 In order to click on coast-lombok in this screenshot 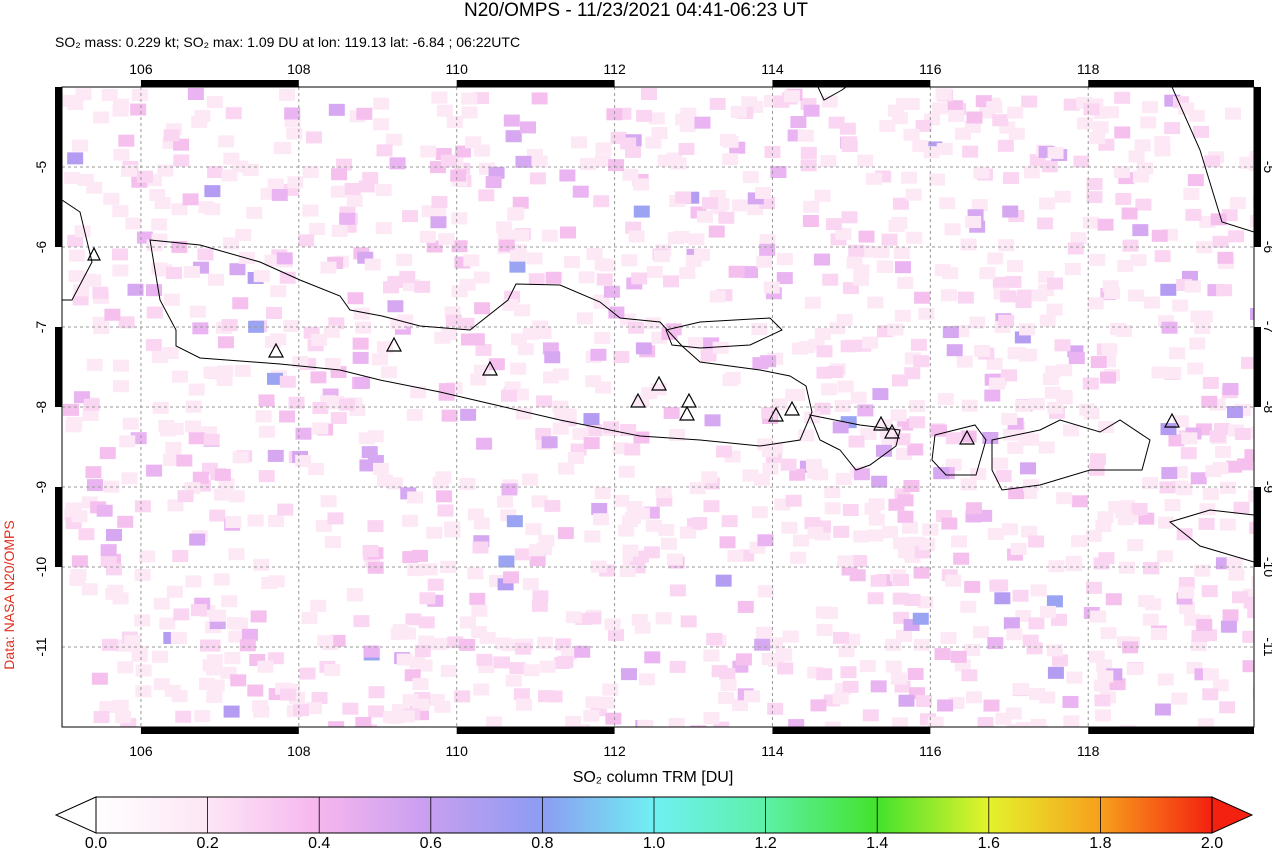, I will do `click(959, 450)`.